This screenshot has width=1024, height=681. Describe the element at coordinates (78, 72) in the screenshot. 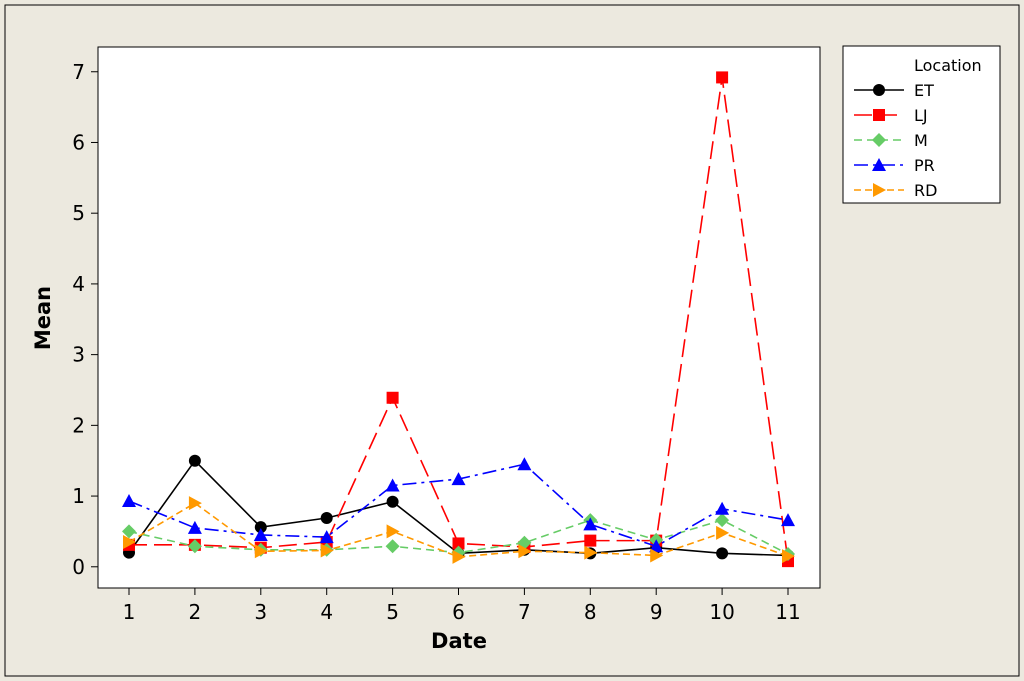

I see `y-tick-label: 7` at that location.